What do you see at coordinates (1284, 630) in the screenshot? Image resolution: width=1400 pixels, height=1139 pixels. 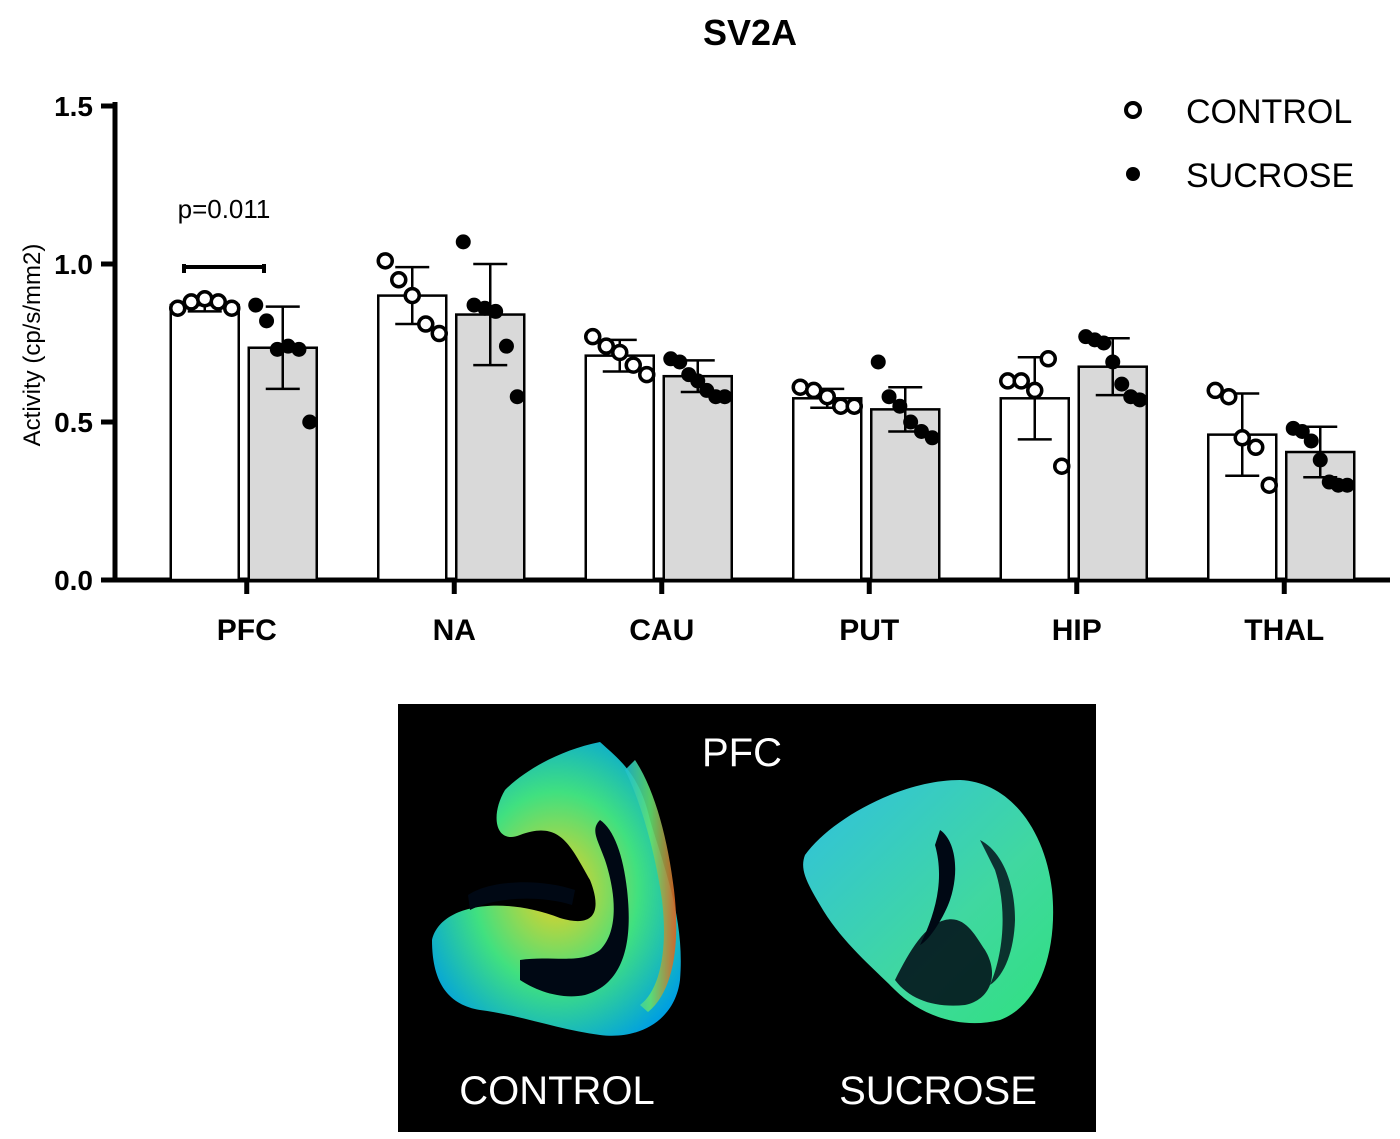 I see `x-tick-label: THAL` at bounding box center [1284, 630].